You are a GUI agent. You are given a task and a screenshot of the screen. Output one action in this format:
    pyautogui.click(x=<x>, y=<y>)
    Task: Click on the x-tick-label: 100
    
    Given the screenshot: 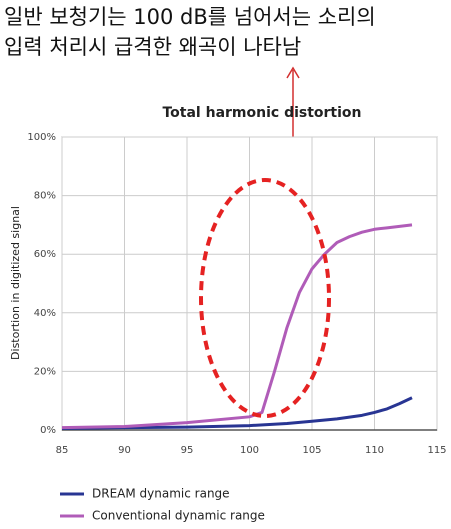 What is the action you would take?
    pyautogui.click(x=249, y=450)
    